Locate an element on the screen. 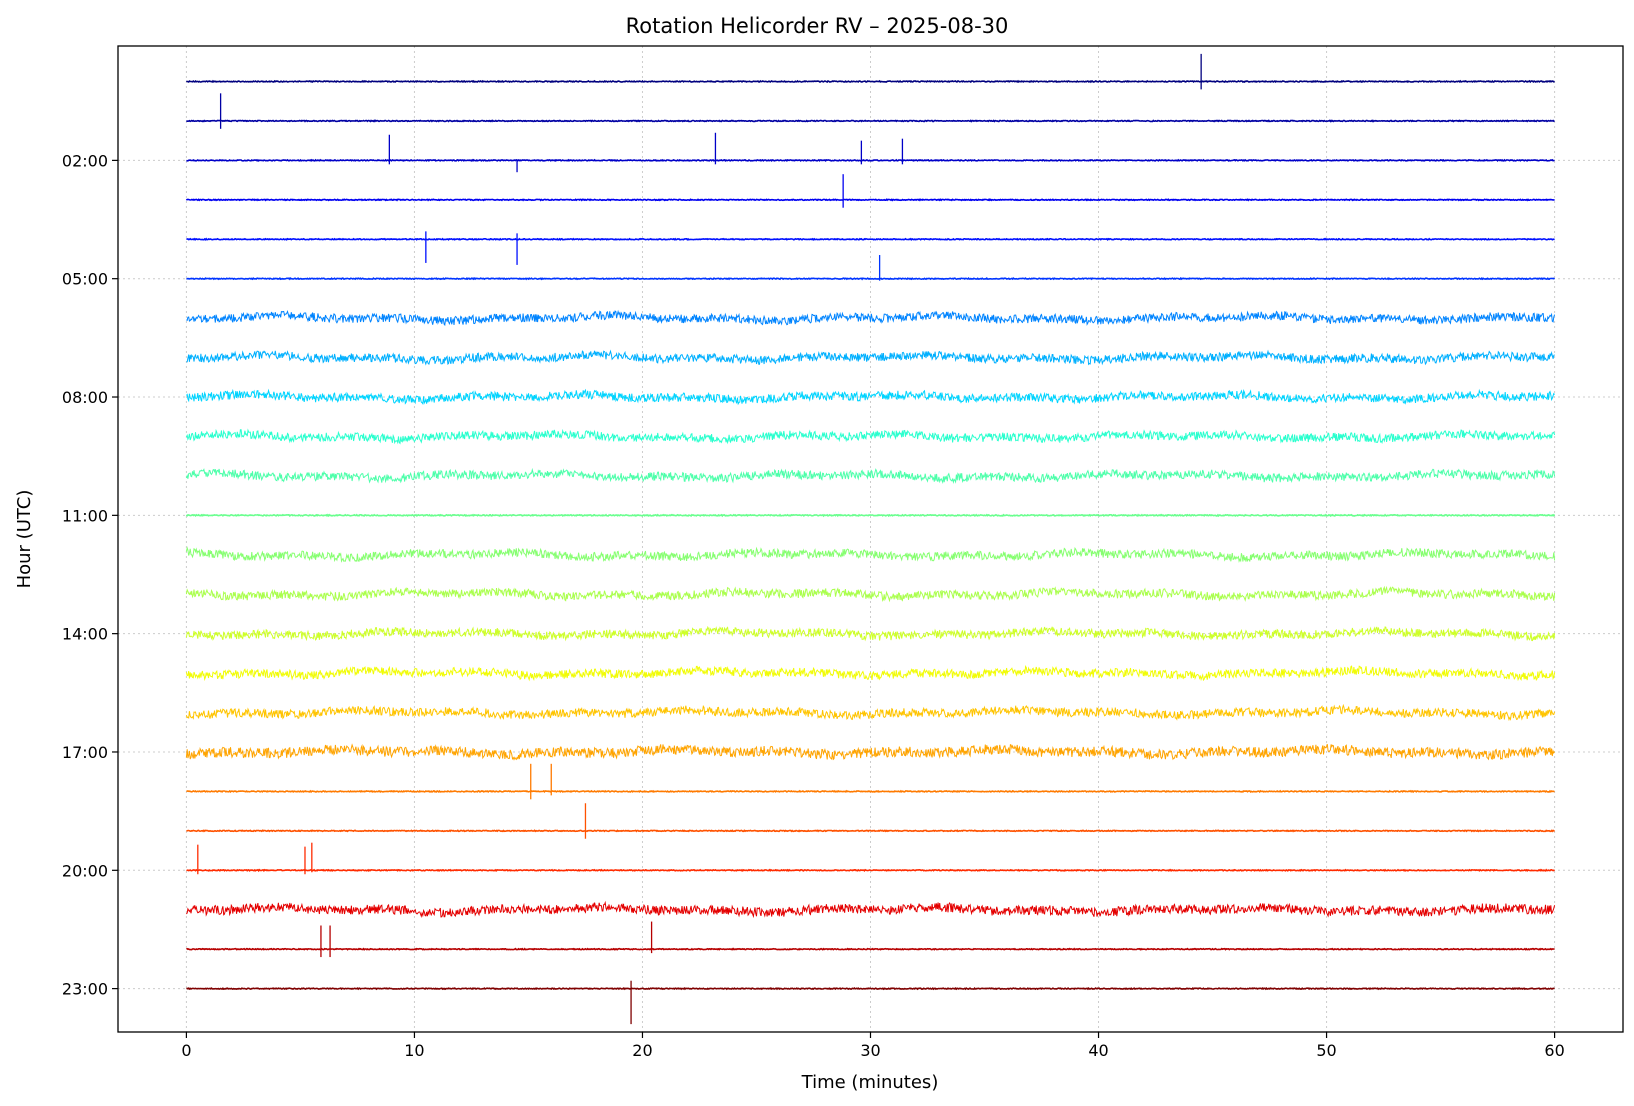  y-axis-label: Hour (UTC) is located at coordinates (24, 539).